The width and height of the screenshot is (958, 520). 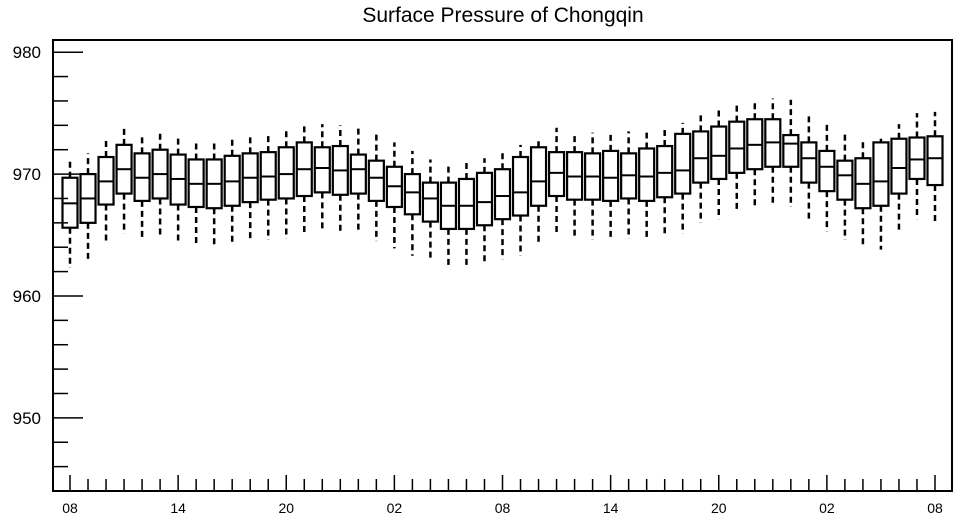 What do you see at coordinates (27, 174) in the screenshot?
I see `y-tick-label: 970` at bounding box center [27, 174].